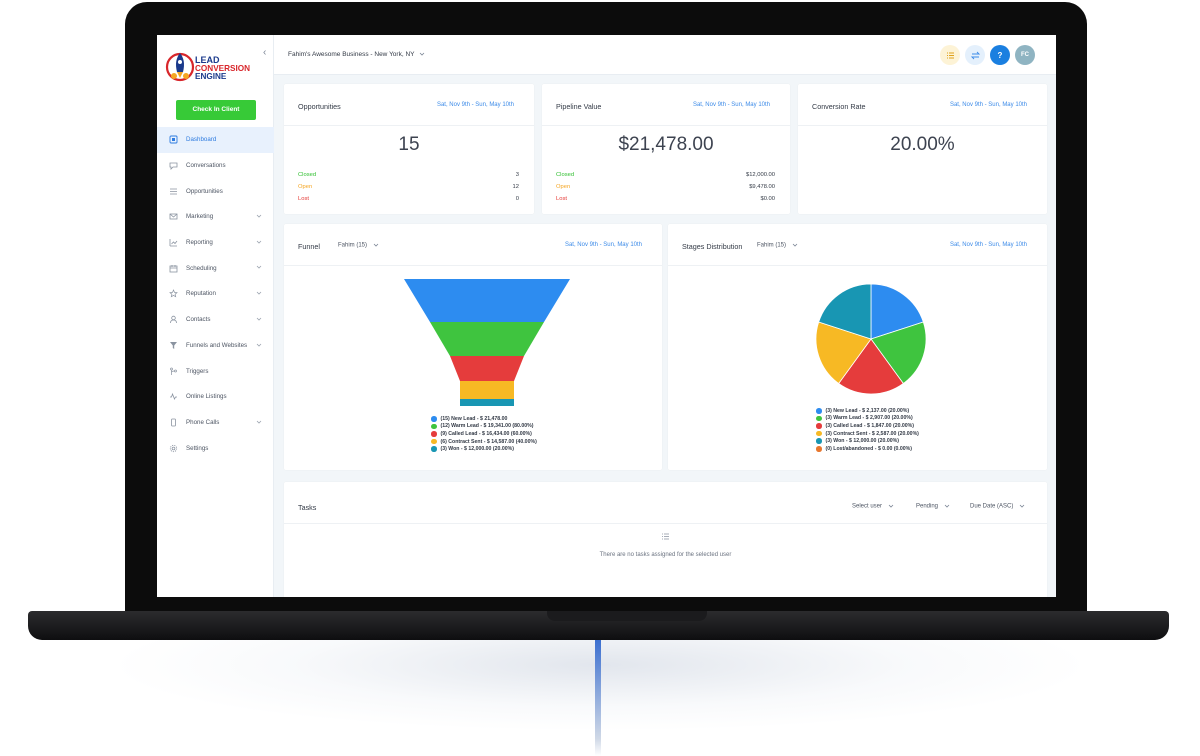  Describe the element at coordinates (173, 371) in the screenshot. I see `branch-icon` at that location.